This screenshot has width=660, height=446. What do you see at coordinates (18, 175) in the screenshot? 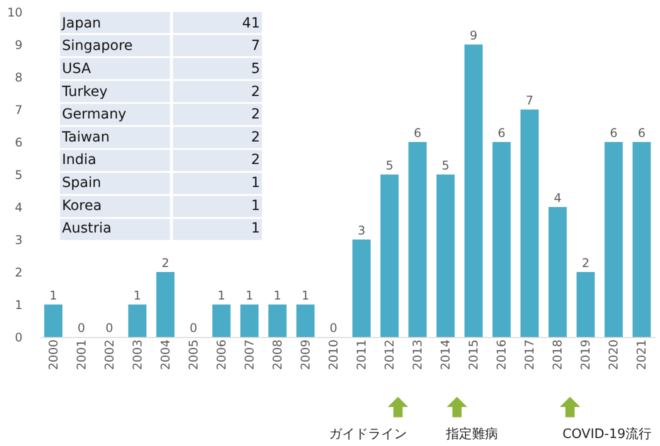
I see `y-tick-label: 5` at bounding box center [18, 175].